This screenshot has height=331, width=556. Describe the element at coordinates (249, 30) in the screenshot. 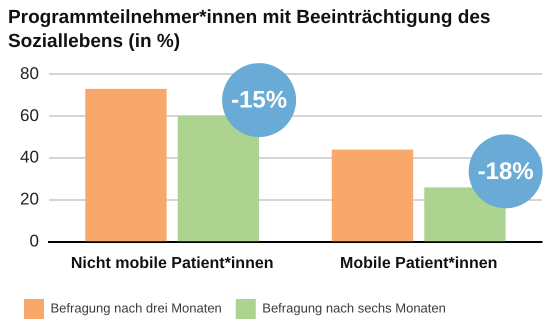

I see `chart-title: Programmteilnehmer*innen mit Beeinträchtigung des Soziallebens (in %)` at that location.